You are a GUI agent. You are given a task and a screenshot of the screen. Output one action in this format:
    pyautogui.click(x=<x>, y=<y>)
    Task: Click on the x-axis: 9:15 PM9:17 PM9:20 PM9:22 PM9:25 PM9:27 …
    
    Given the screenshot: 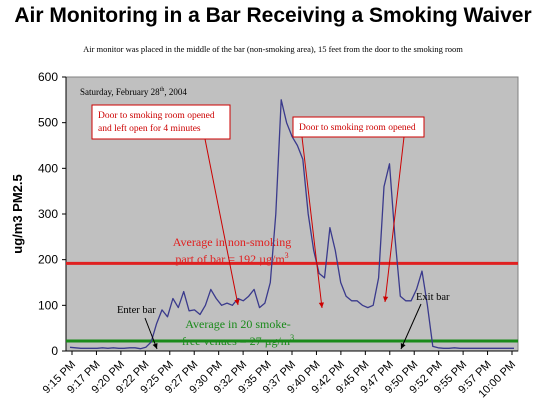 What is the action you would take?
    pyautogui.click(x=279, y=375)
    